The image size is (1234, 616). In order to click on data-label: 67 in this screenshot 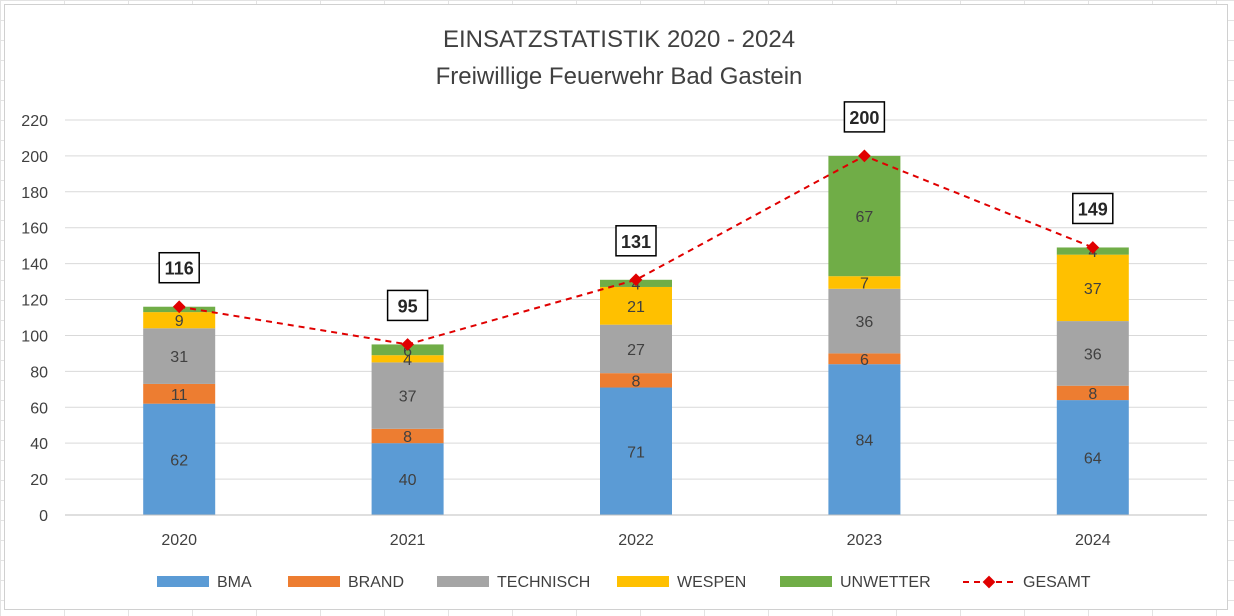, I will do `click(865, 217)`.